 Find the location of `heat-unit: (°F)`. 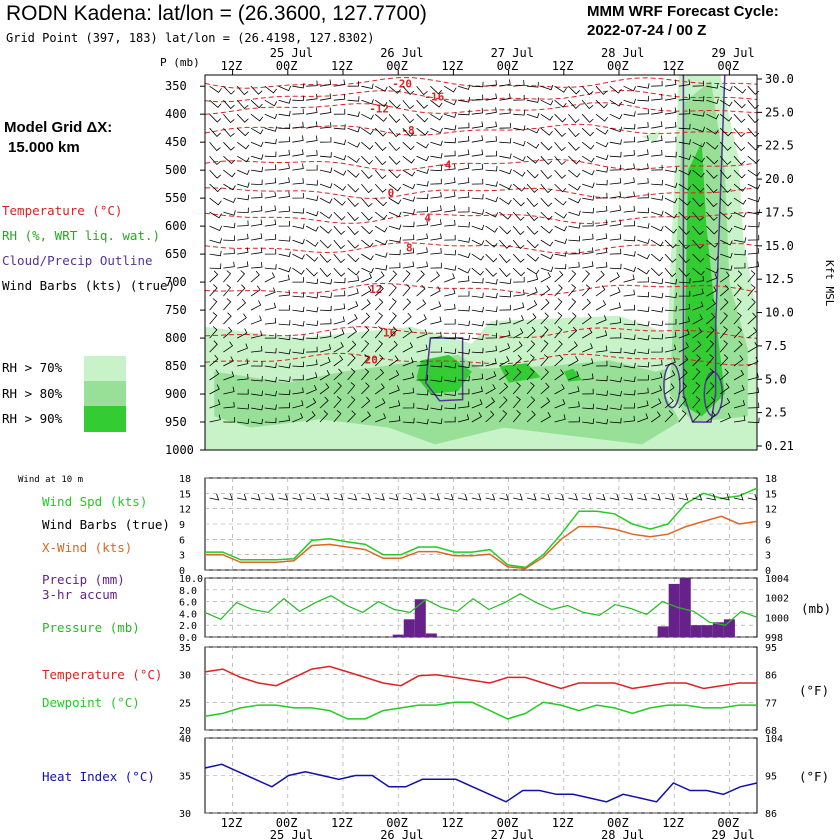

heat-unit: (°F) is located at coordinates (814, 776).